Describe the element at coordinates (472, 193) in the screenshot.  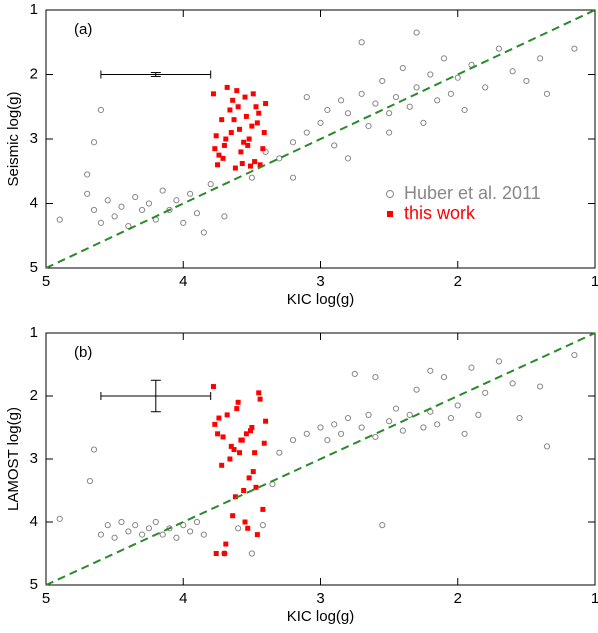
I see `legend-label: Huber et al. 2011` at that location.